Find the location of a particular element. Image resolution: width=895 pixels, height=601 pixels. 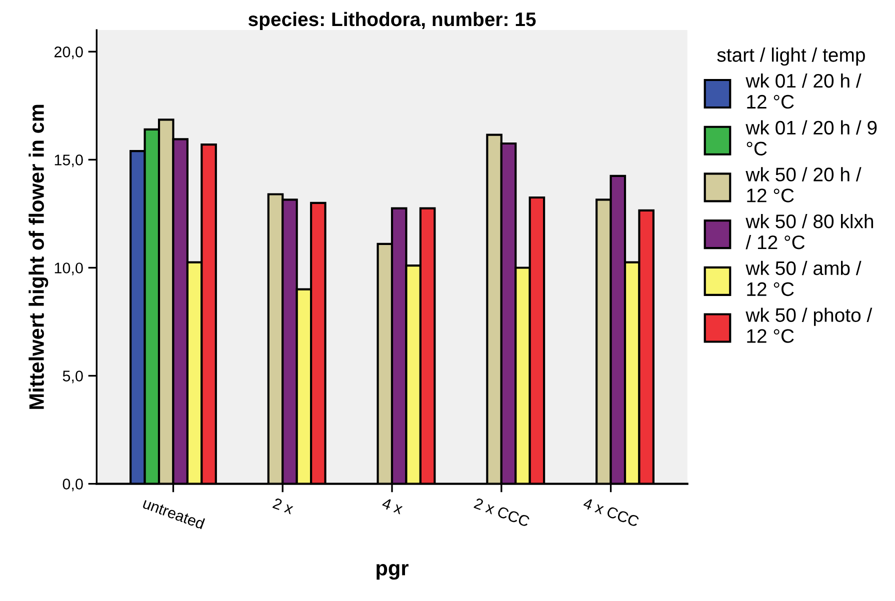

y-tick-label: 15,0 is located at coordinates (68, 161).